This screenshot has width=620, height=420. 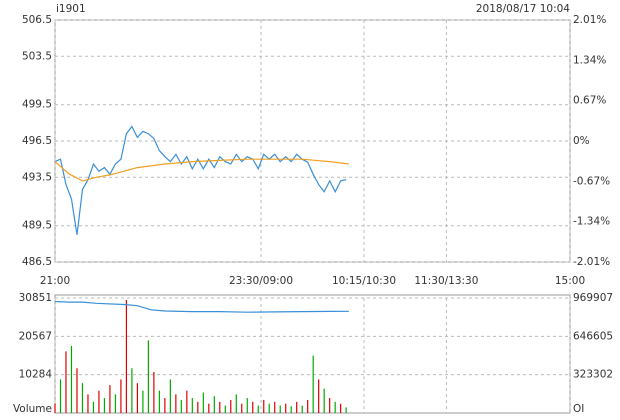 I want to click on x-tick-label: 15:00, so click(x=570, y=281).